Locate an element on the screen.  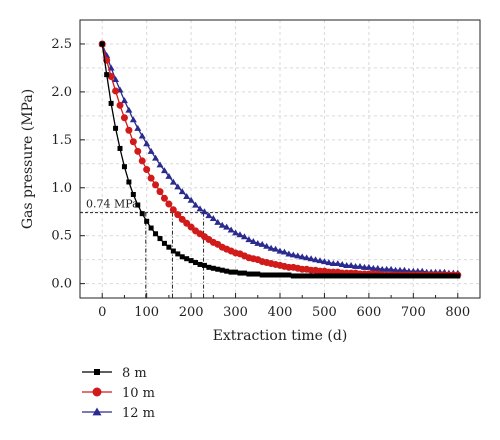
legend-label: 10 m is located at coordinates (138, 393).